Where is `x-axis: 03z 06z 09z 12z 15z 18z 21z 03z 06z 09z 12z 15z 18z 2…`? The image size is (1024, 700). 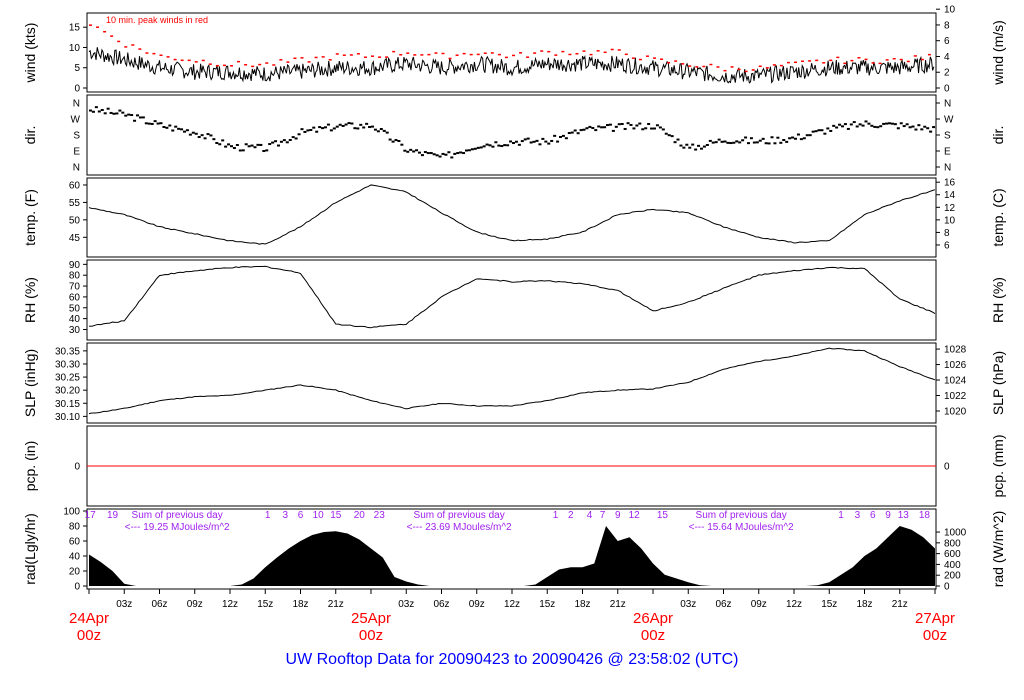 x-axis: 03z 06z 09z 12z 15z 18z 21z 03z 06z 09z 12z 15z 18z 2… is located at coordinates (512, 616).